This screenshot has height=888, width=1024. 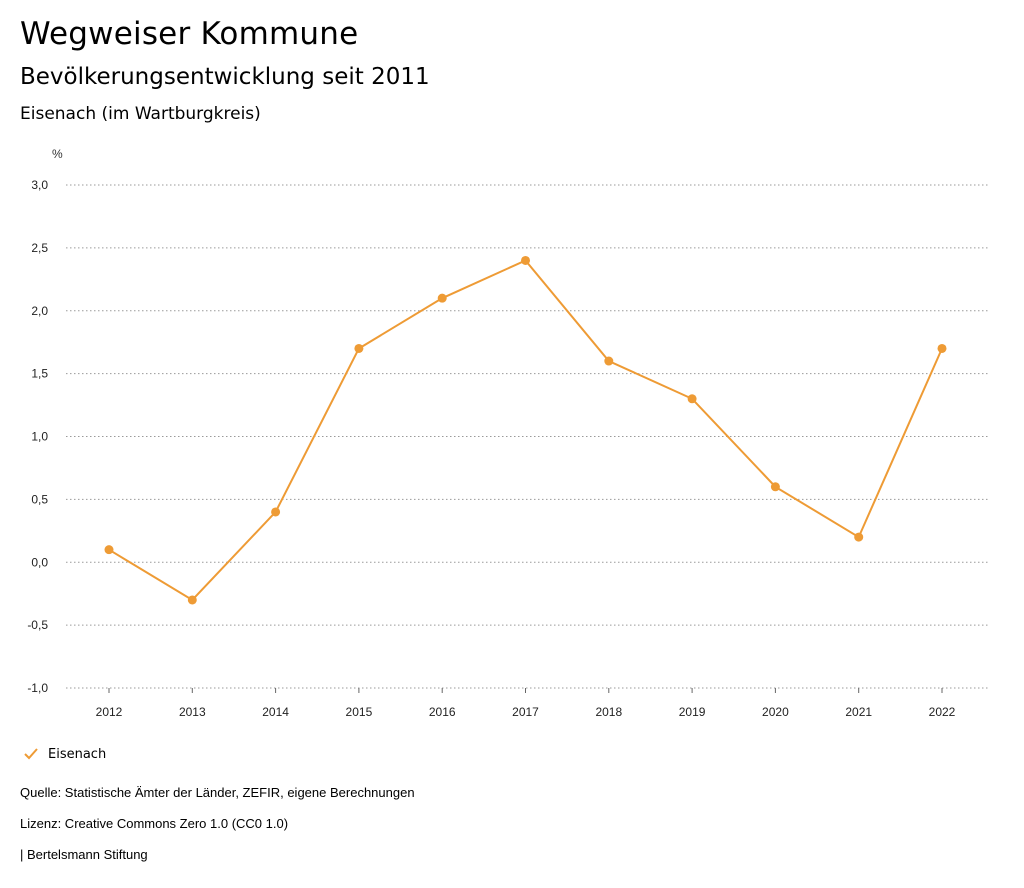 I want to click on y-tick-label: 2,5, so click(x=39, y=248).